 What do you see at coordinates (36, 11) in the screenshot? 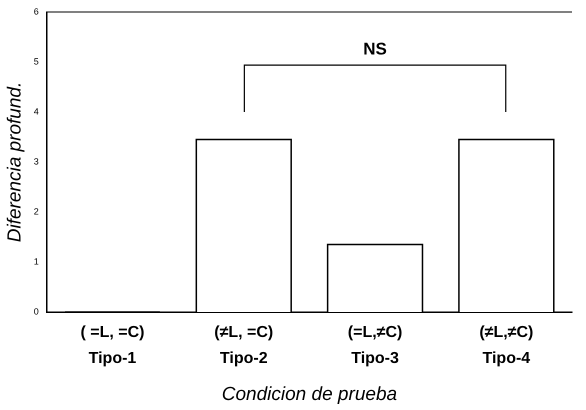
I see `y-tick-label: 6` at bounding box center [36, 11].